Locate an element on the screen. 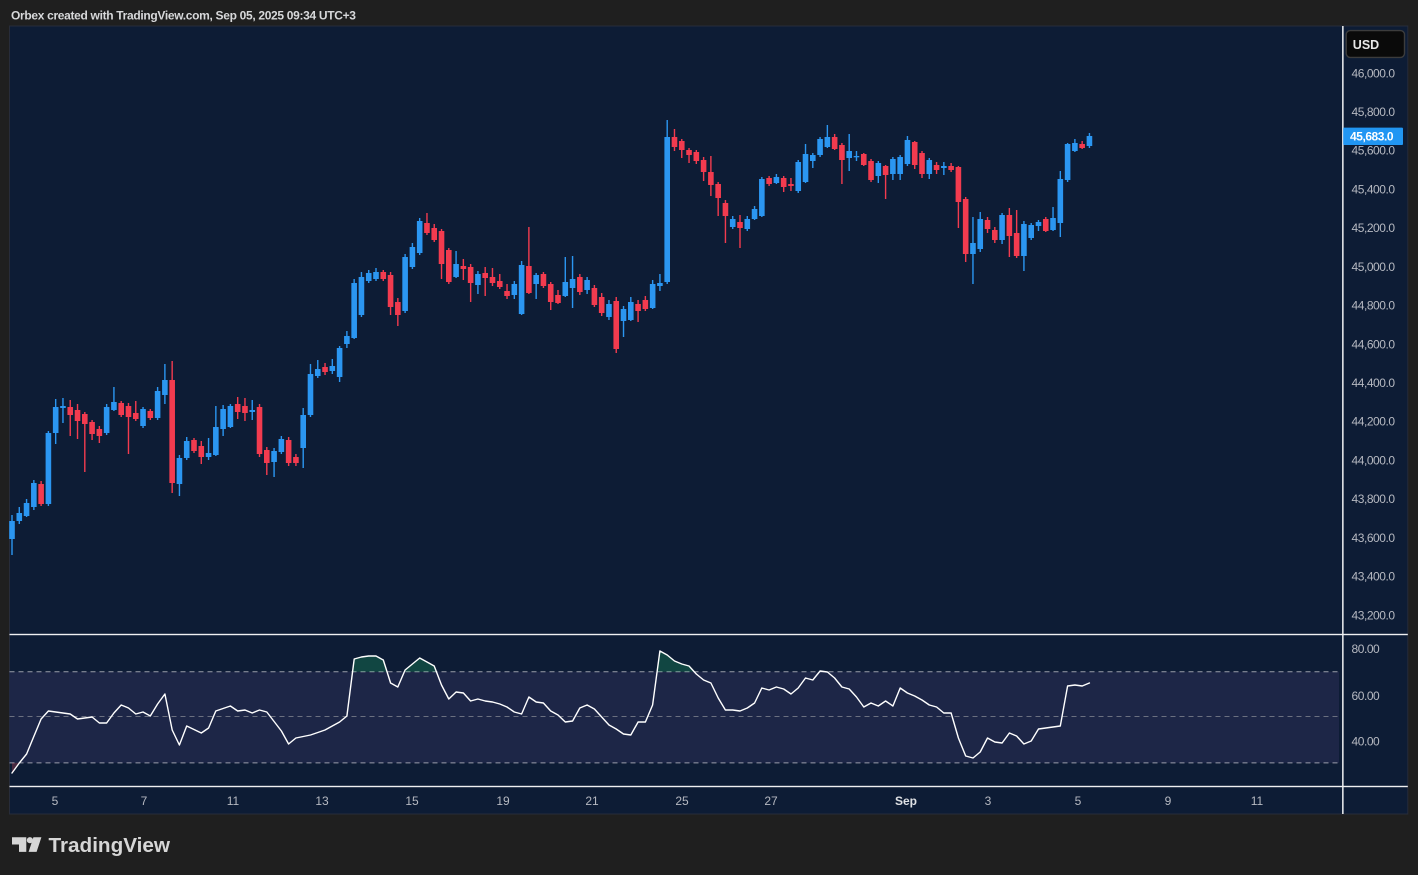 The height and width of the screenshot is (875, 1418). svg-text: 3 is located at coordinates (988, 801).